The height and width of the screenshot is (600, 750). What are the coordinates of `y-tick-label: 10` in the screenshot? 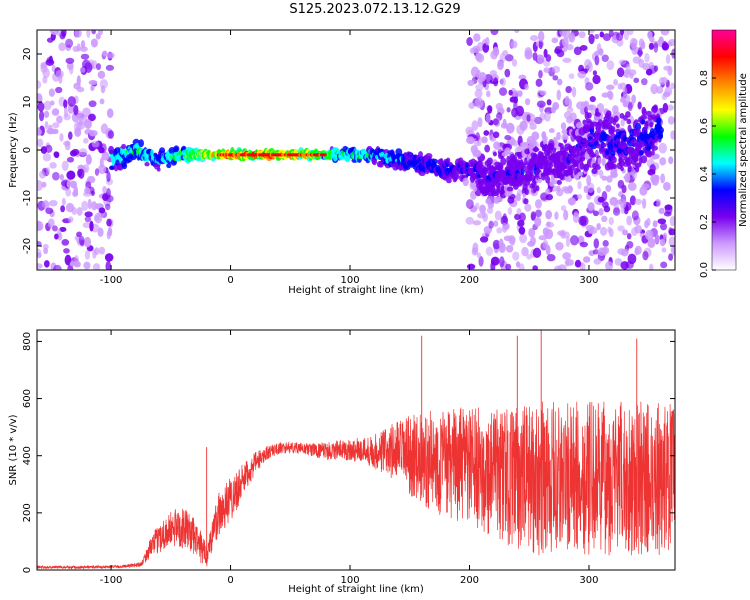 It's located at (27, 102).